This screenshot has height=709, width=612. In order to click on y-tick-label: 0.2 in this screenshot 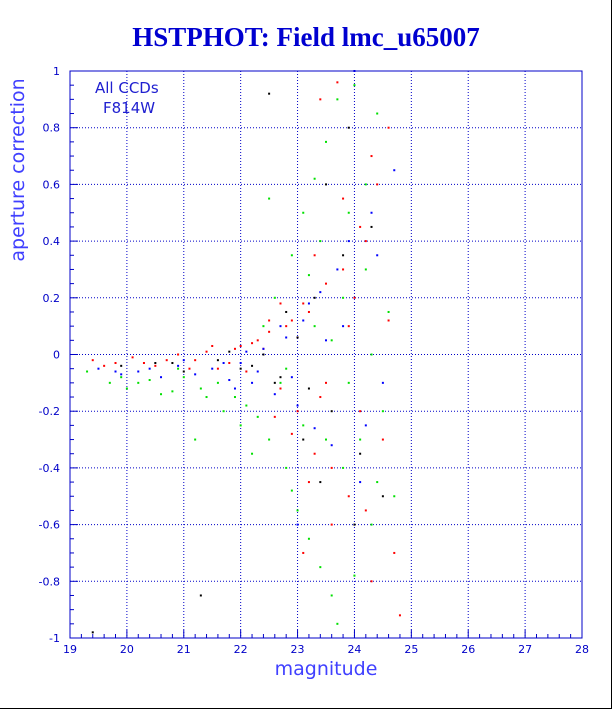, I will do `click(52, 298)`.